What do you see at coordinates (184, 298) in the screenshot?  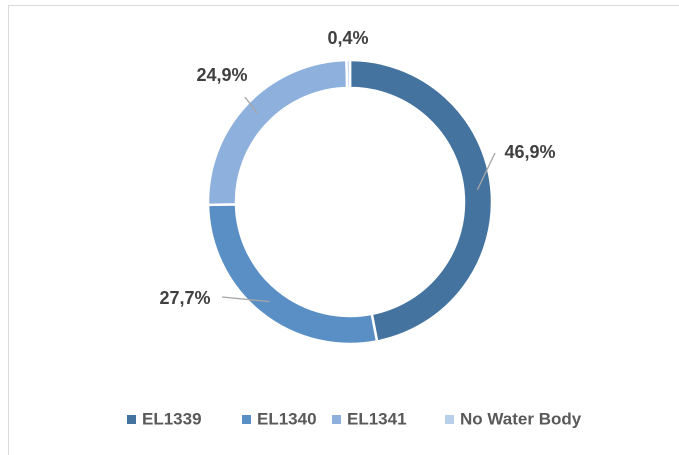 I see `data-label: 27,7%` at bounding box center [184, 298].